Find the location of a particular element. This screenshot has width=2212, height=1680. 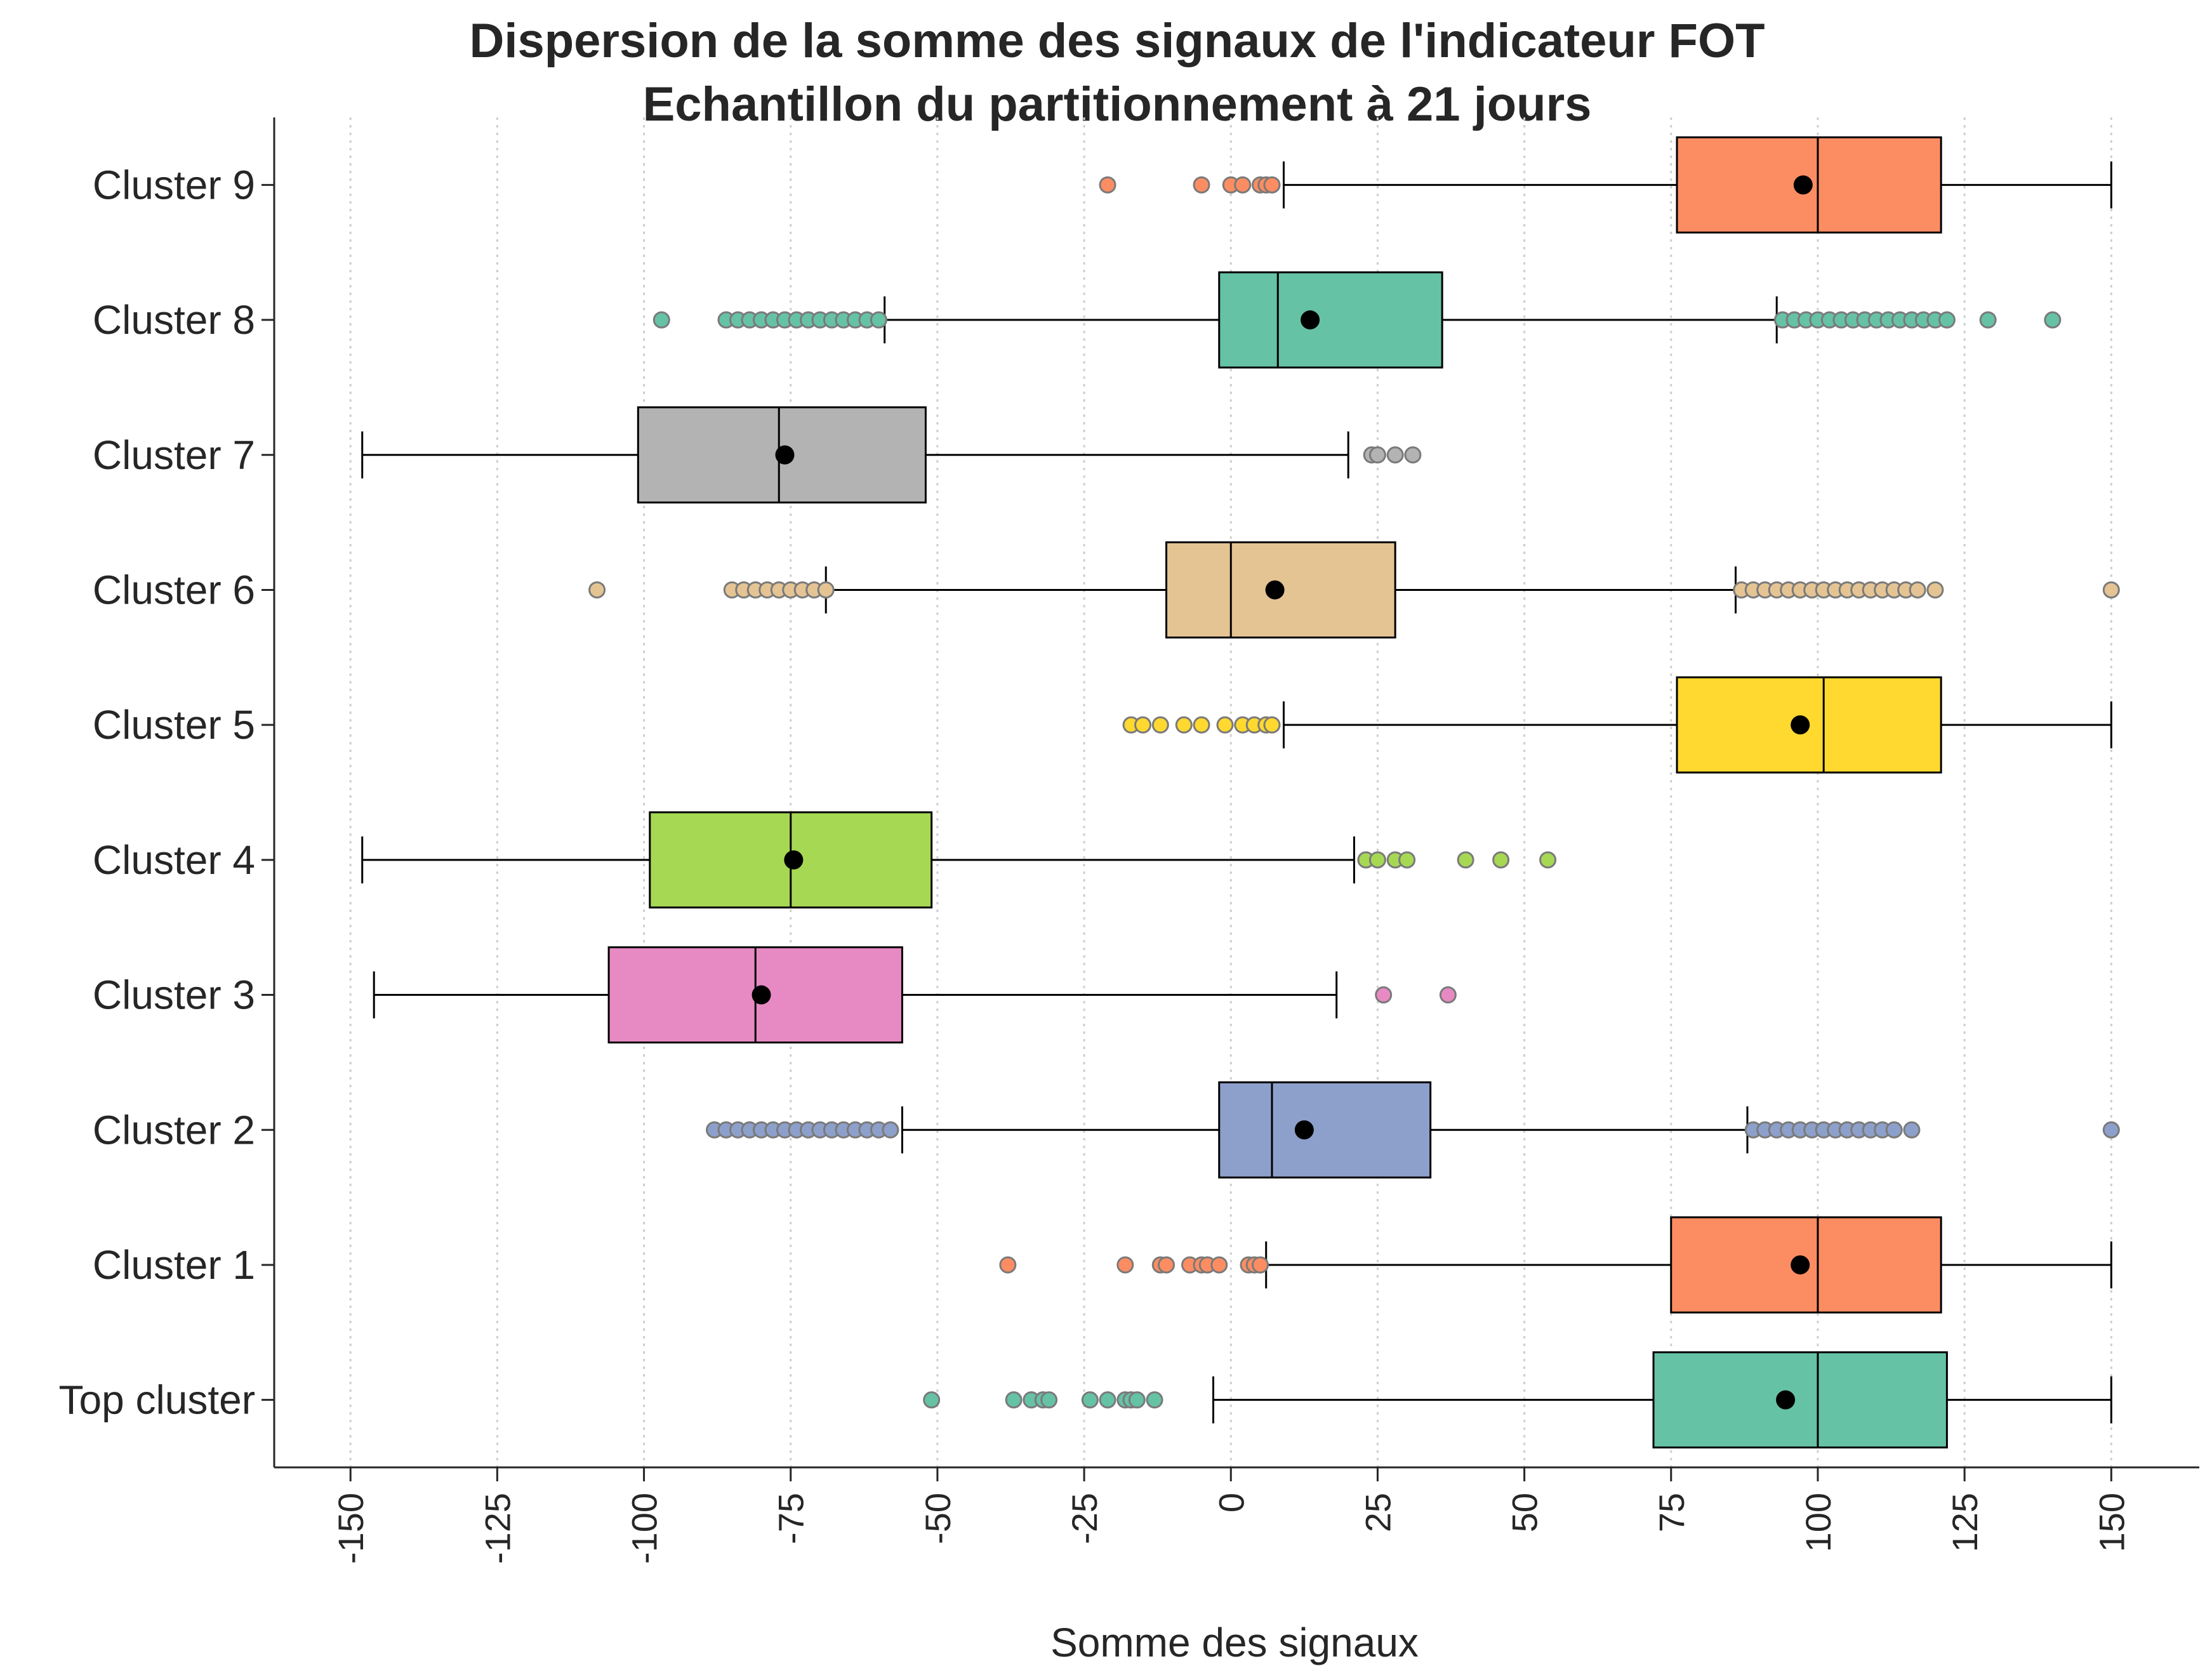

x-tick-label: 0 is located at coordinates (1231, 1502).